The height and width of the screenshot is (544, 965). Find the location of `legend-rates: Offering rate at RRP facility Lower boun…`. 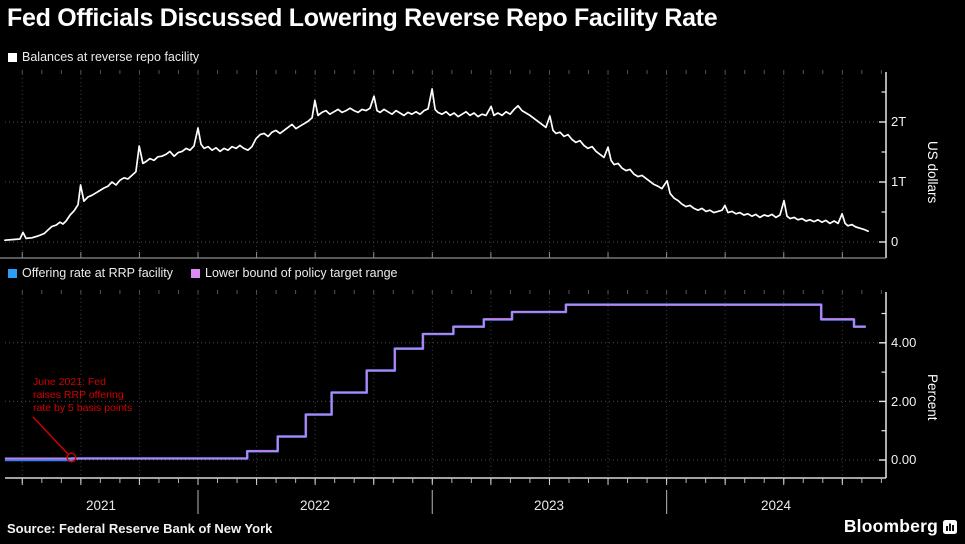

legend-rates: Offering rate at RRP facility Lower boun… is located at coordinates (212, 273).